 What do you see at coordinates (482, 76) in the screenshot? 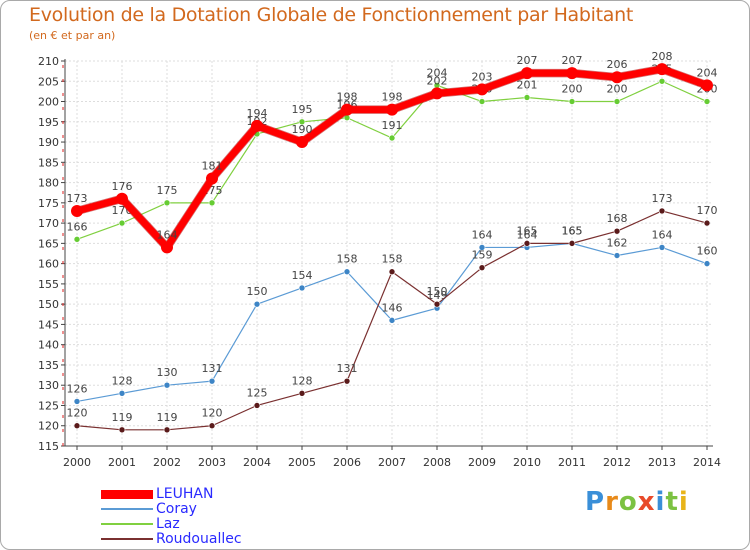
I see `data-label: 203` at bounding box center [482, 76].